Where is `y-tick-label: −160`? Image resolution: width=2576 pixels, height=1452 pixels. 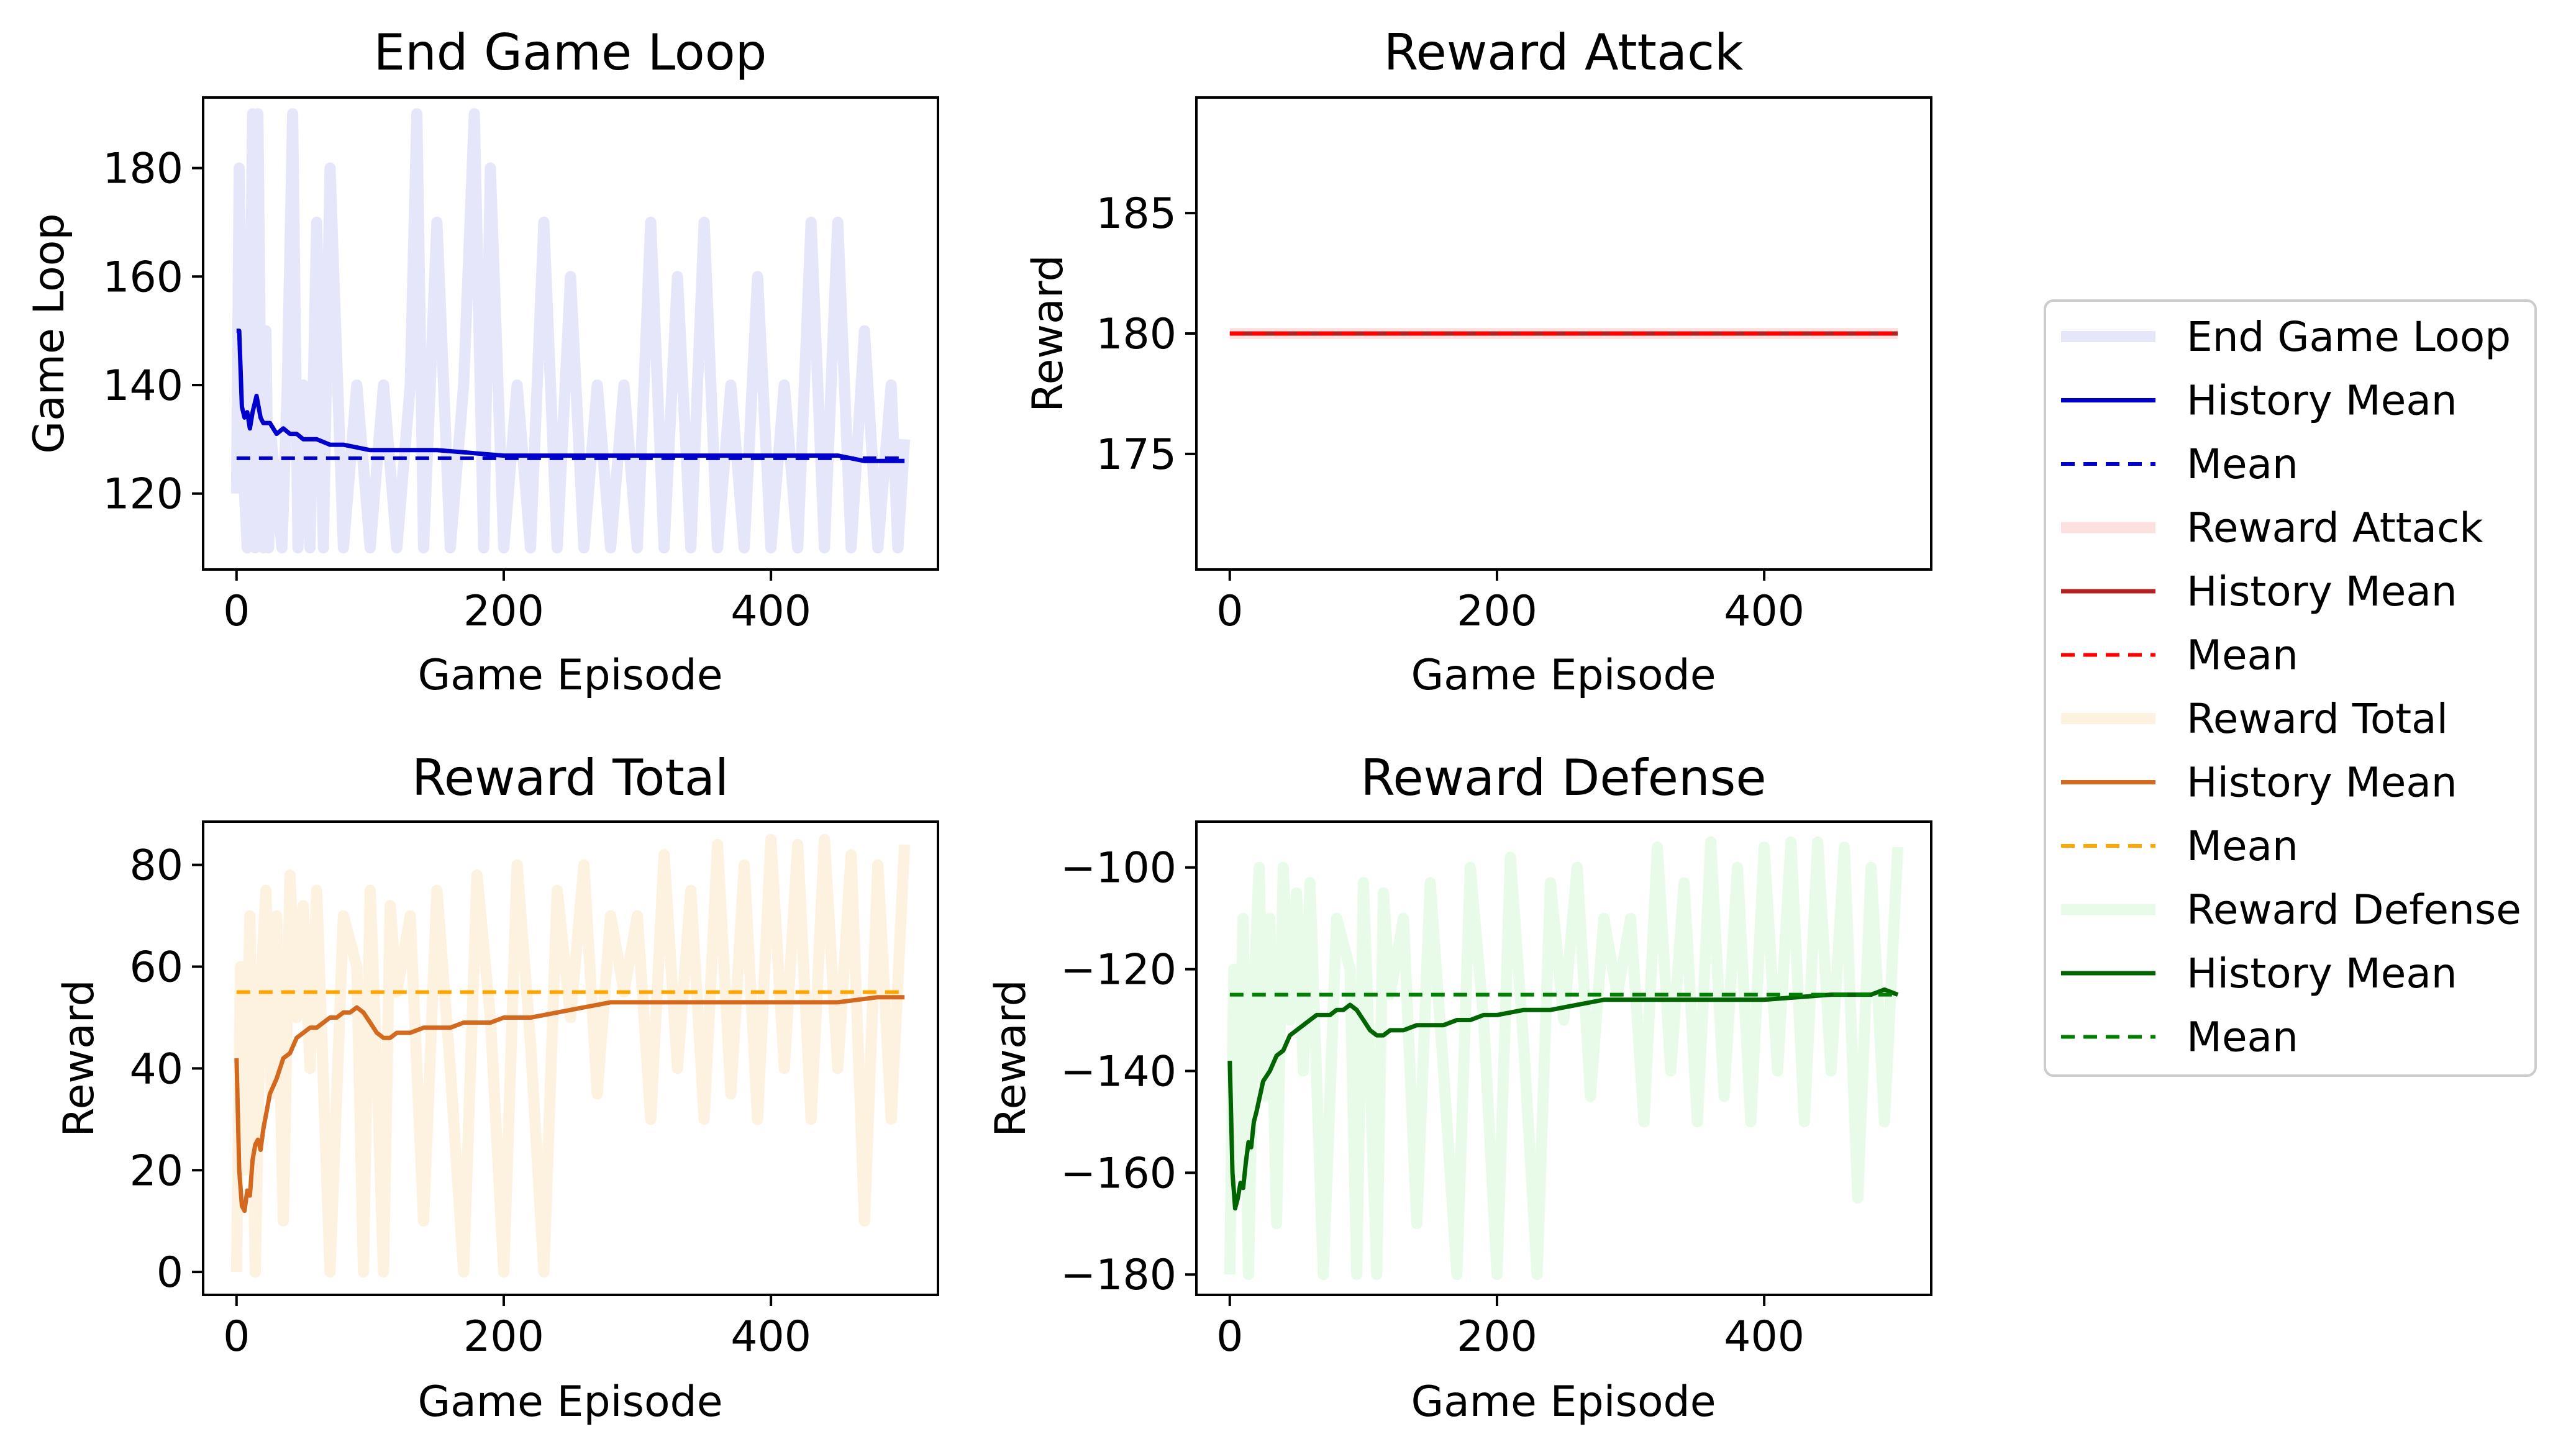 y-tick-label: −160 is located at coordinates (1118, 1173).